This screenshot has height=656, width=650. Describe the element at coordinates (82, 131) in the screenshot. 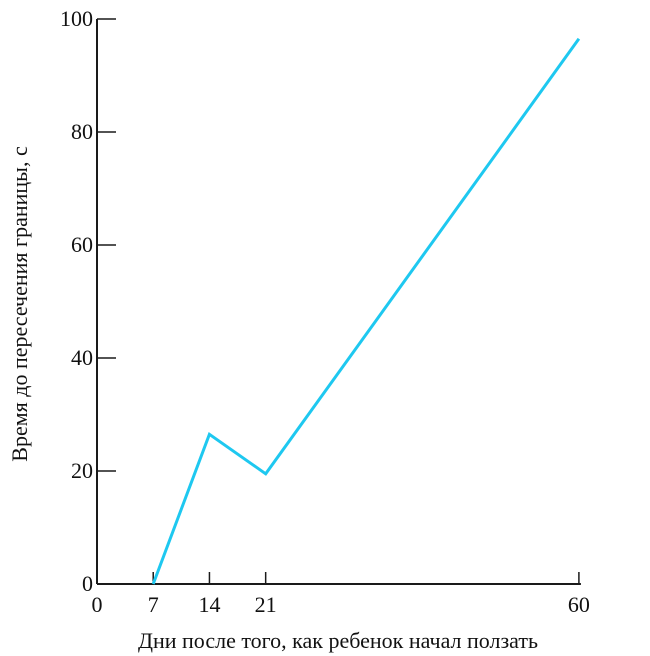

I see `y-tick-label: 80` at that location.